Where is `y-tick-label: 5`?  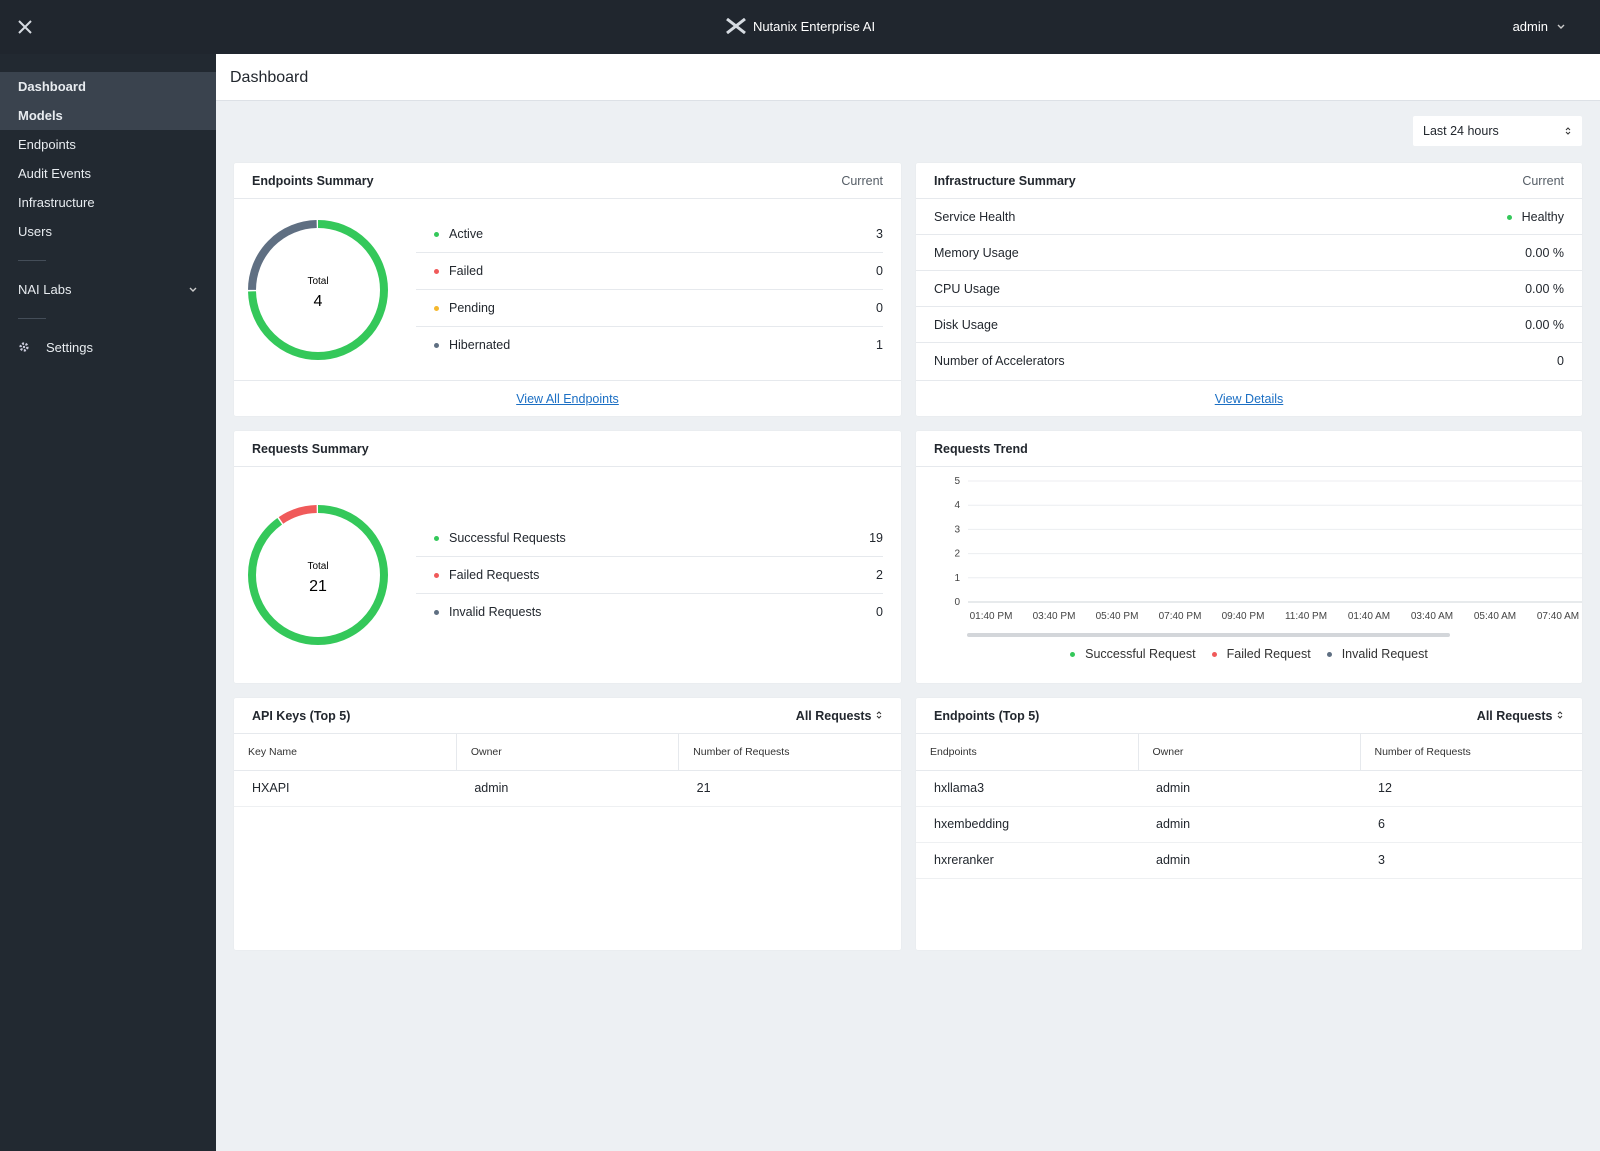
y-tick-label: 5 is located at coordinates (957, 481).